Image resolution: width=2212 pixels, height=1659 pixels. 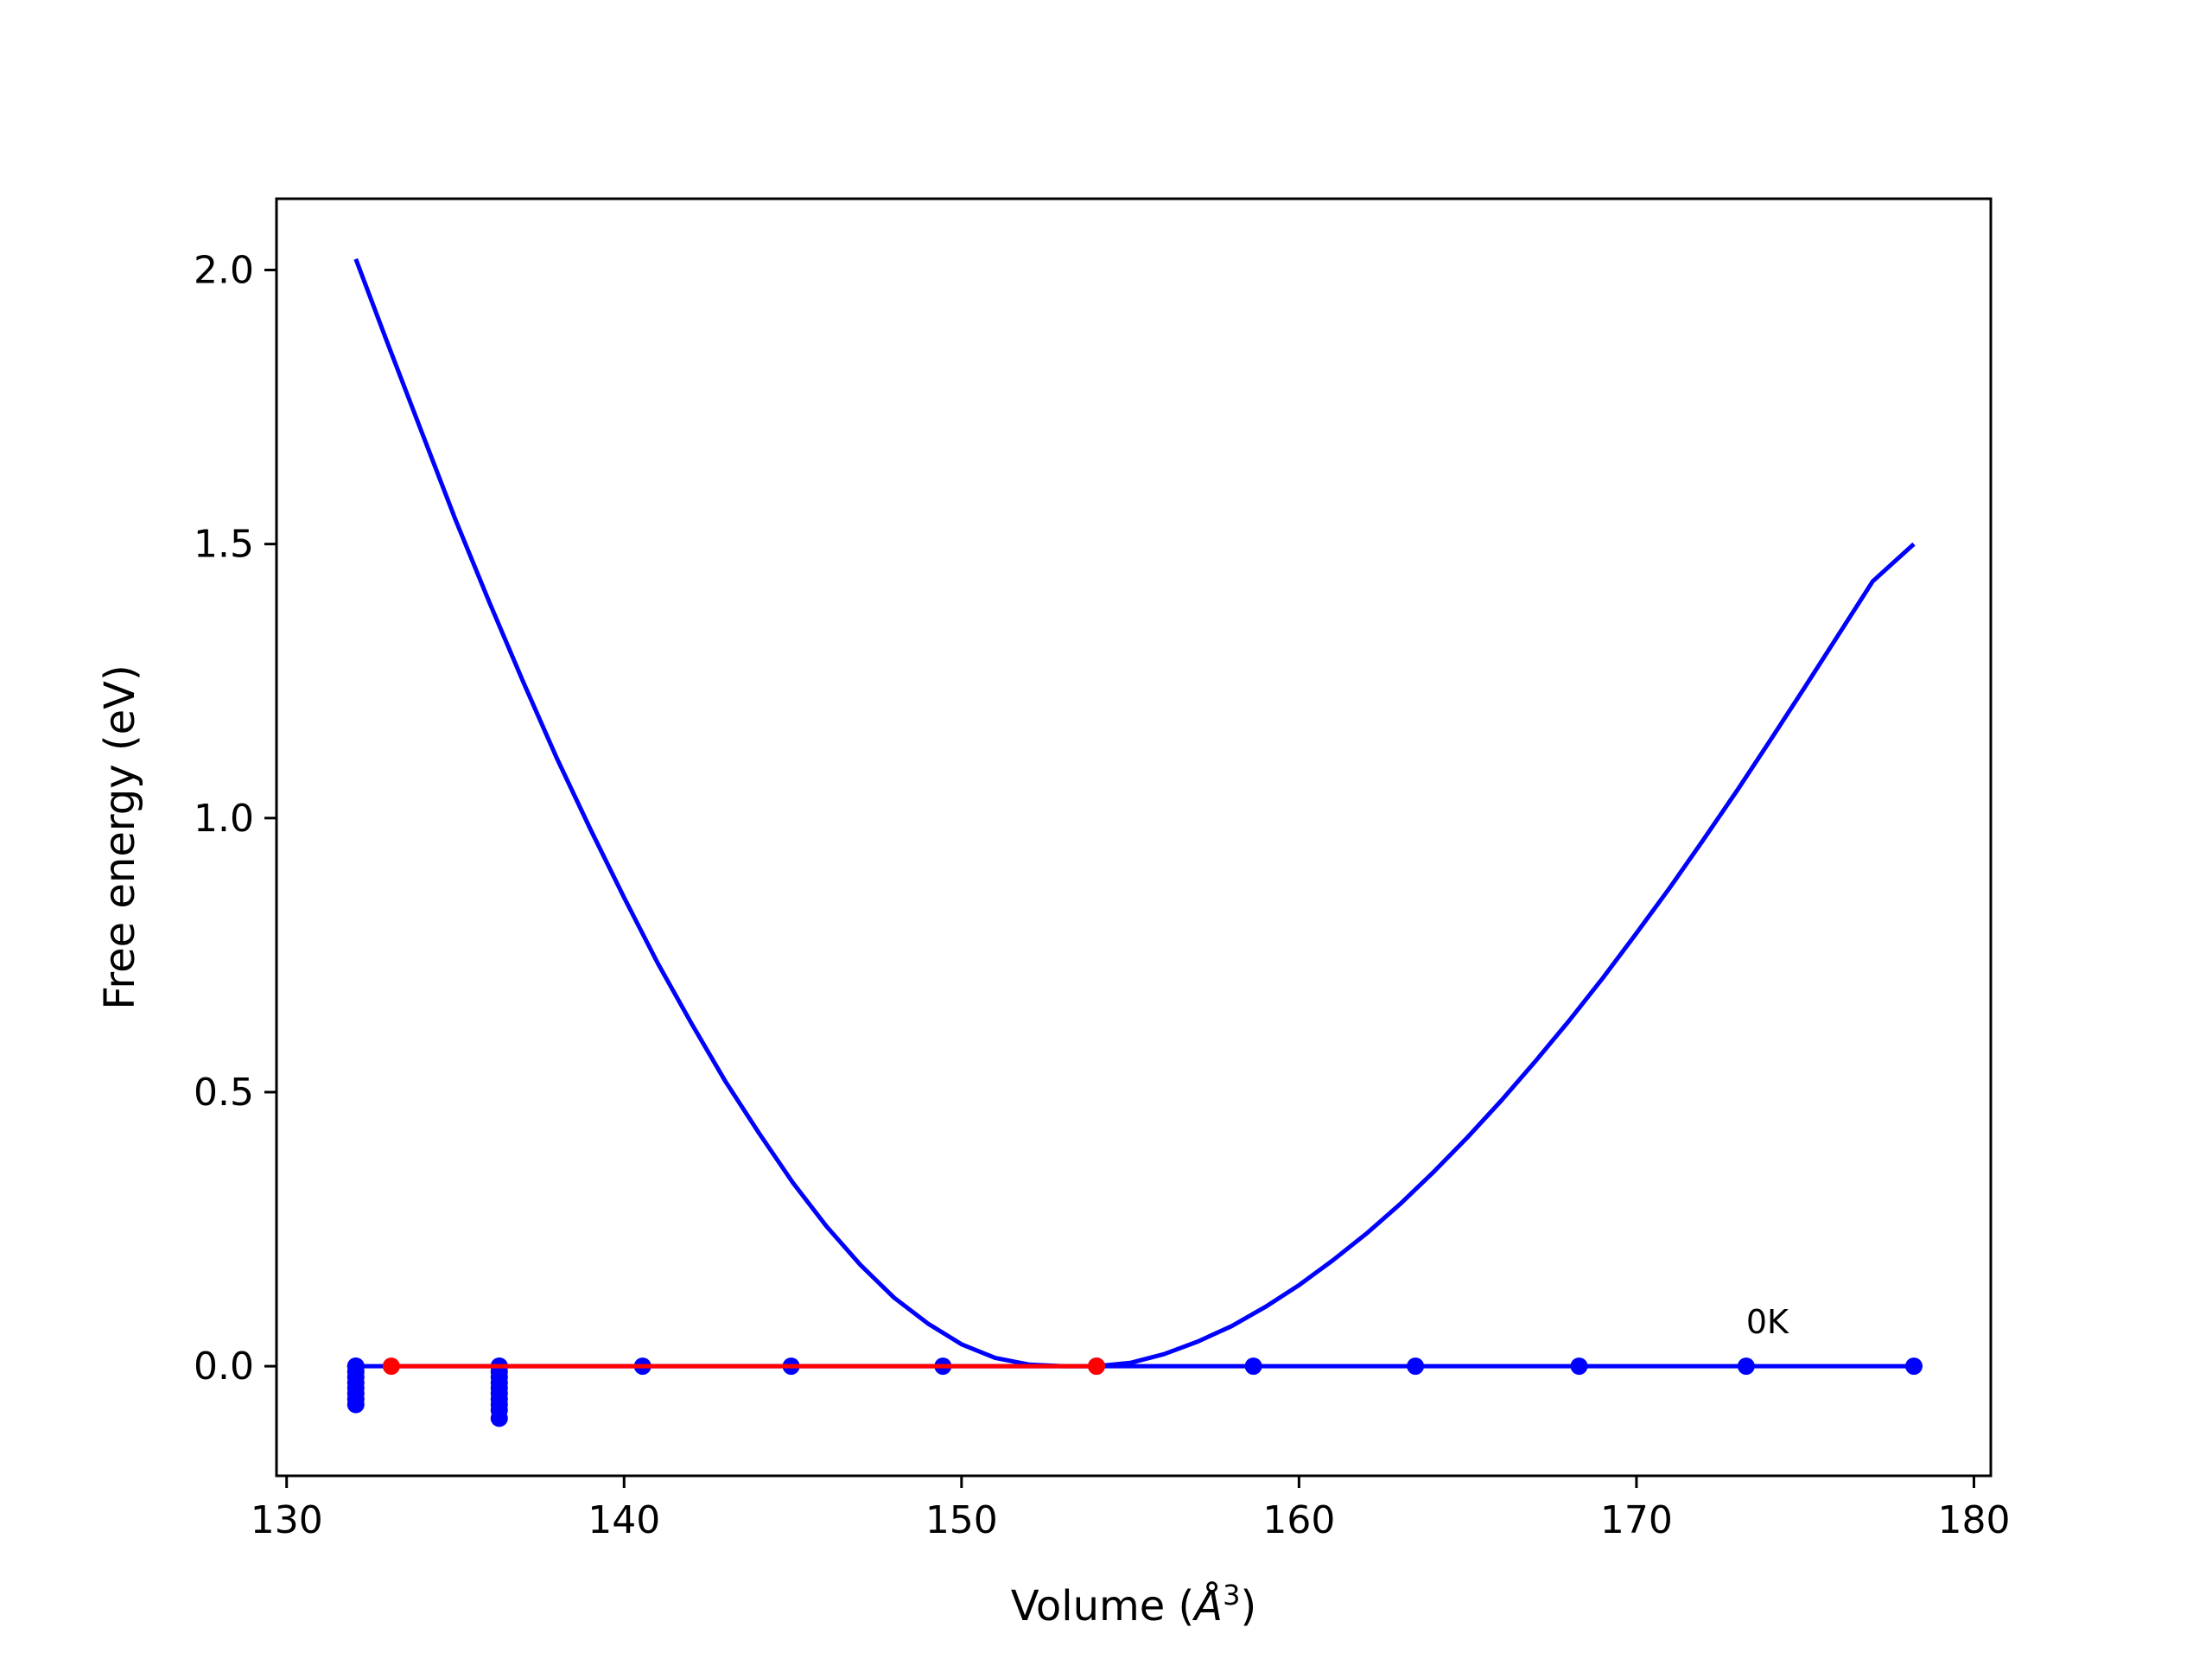 I want to click on y-tick-label: 0.5, so click(x=224, y=1093).